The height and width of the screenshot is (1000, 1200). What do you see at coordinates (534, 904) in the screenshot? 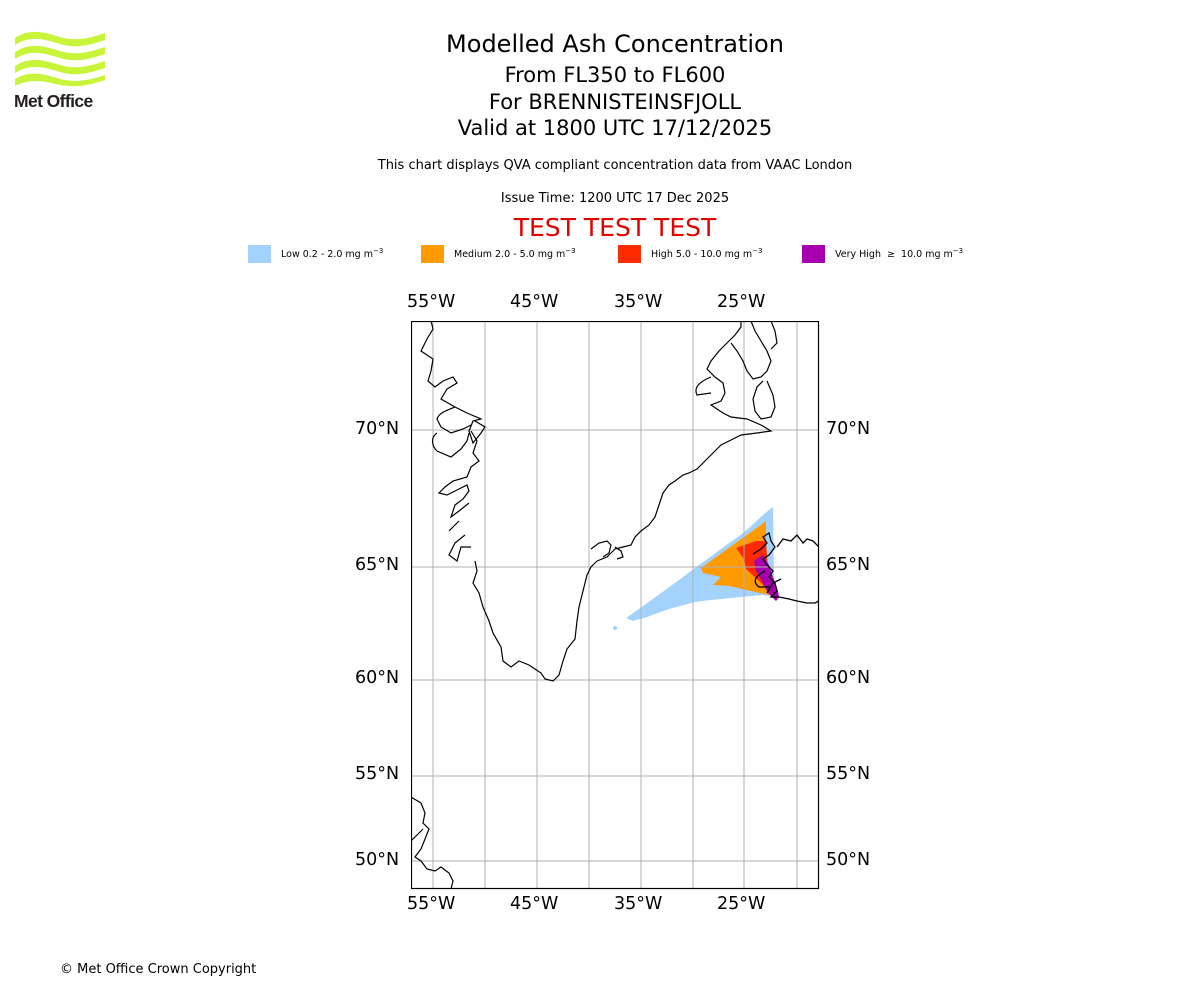
I see `lon-tick-bottom: 45°W` at bounding box center [534, 904].